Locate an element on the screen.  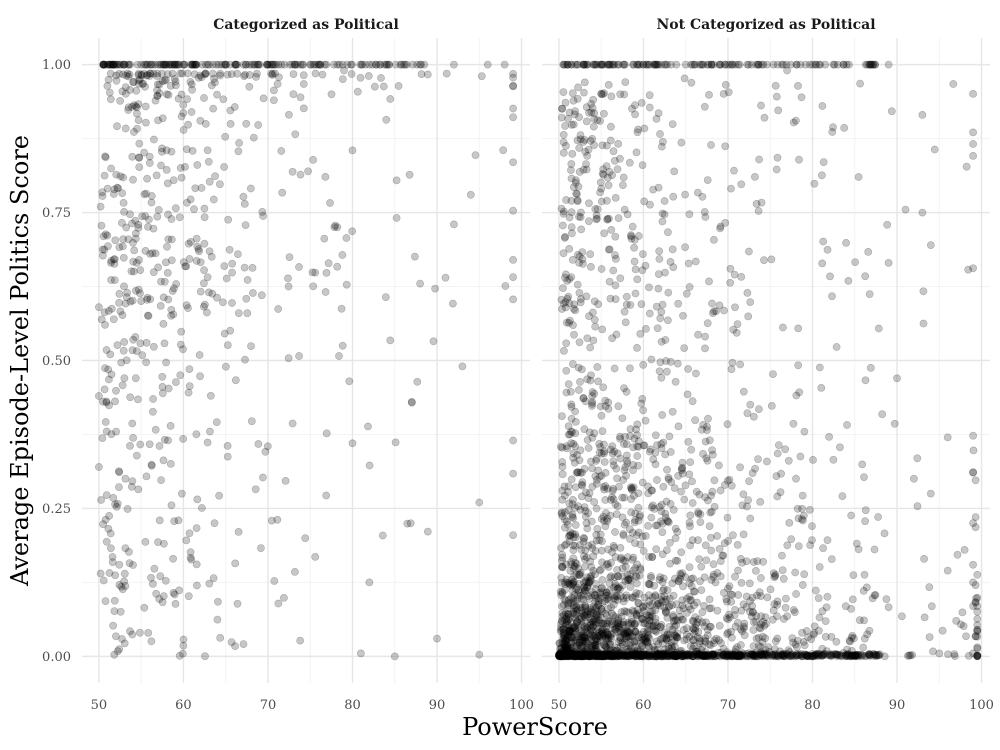
x-tick-label: 70 is located at coordinates (728, 705).